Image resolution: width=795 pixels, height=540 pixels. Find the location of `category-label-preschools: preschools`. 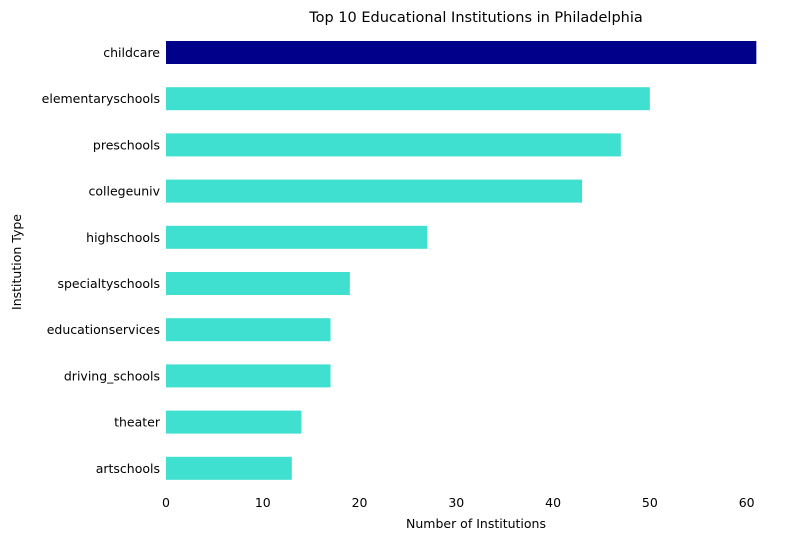

category-label-preschools: preschools is located at coordinates (126, 144).